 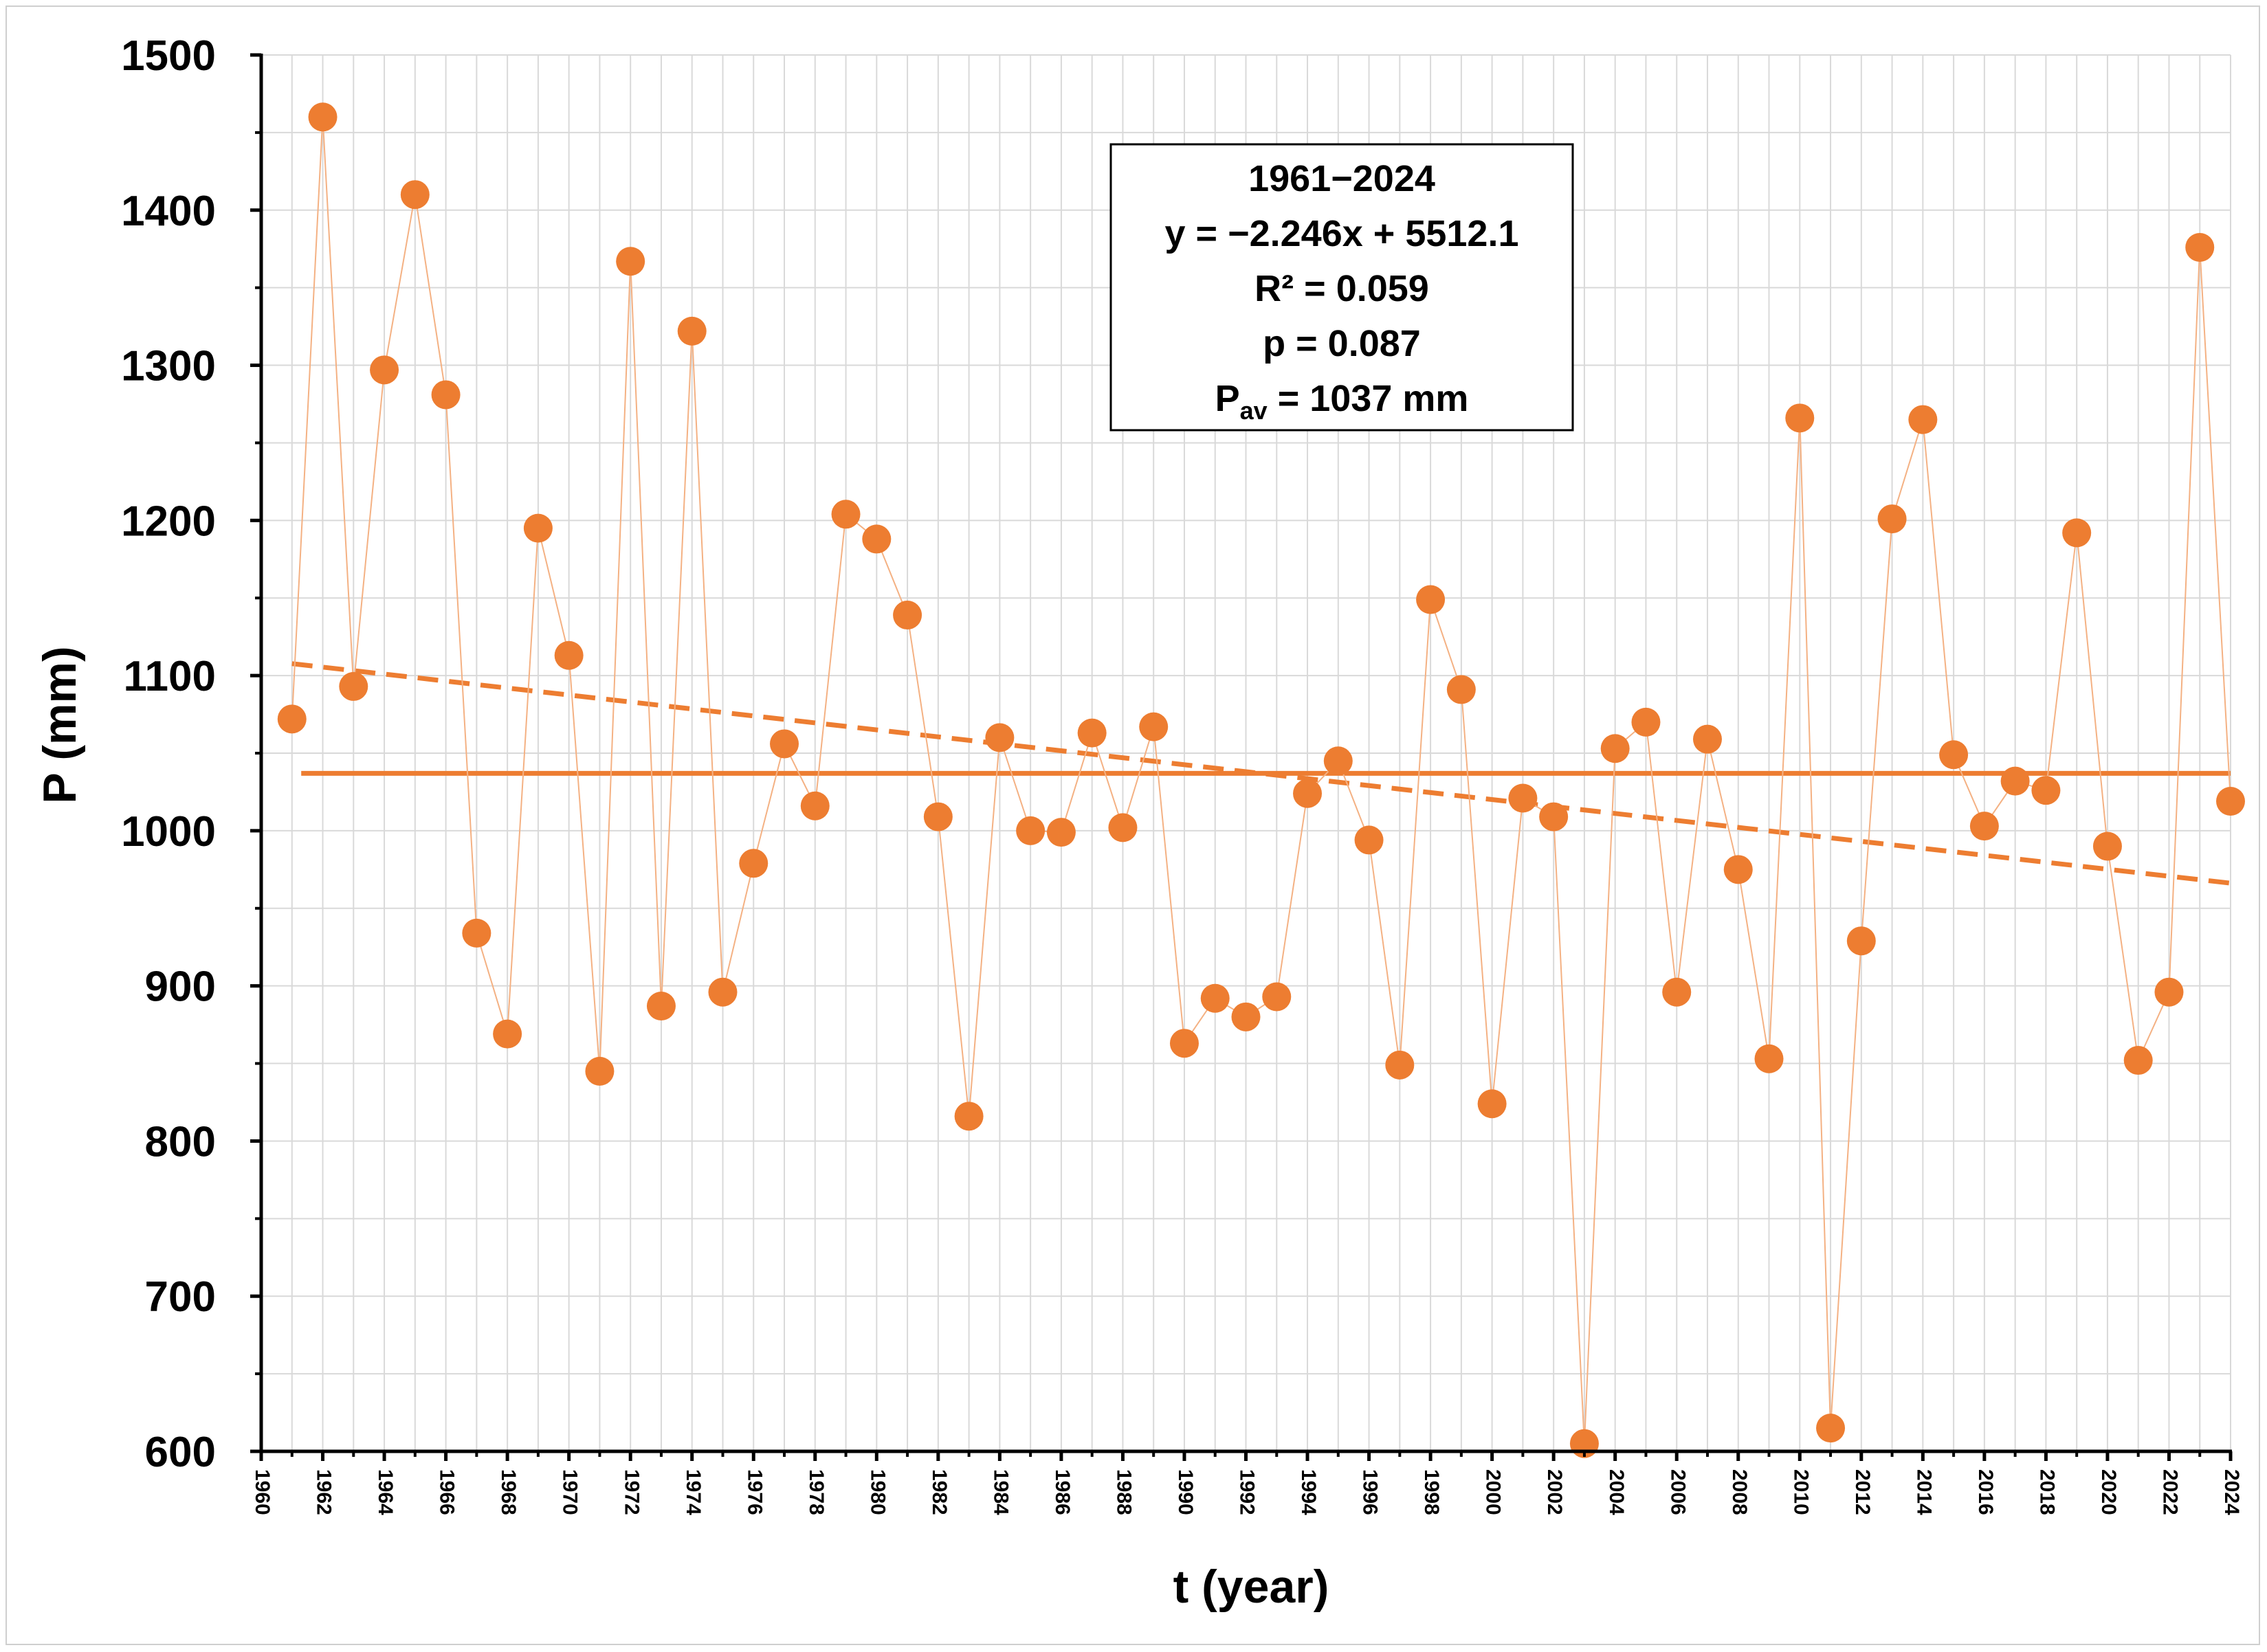 I want to click on y-tick-label: 1200, so click(x=168, y=521).